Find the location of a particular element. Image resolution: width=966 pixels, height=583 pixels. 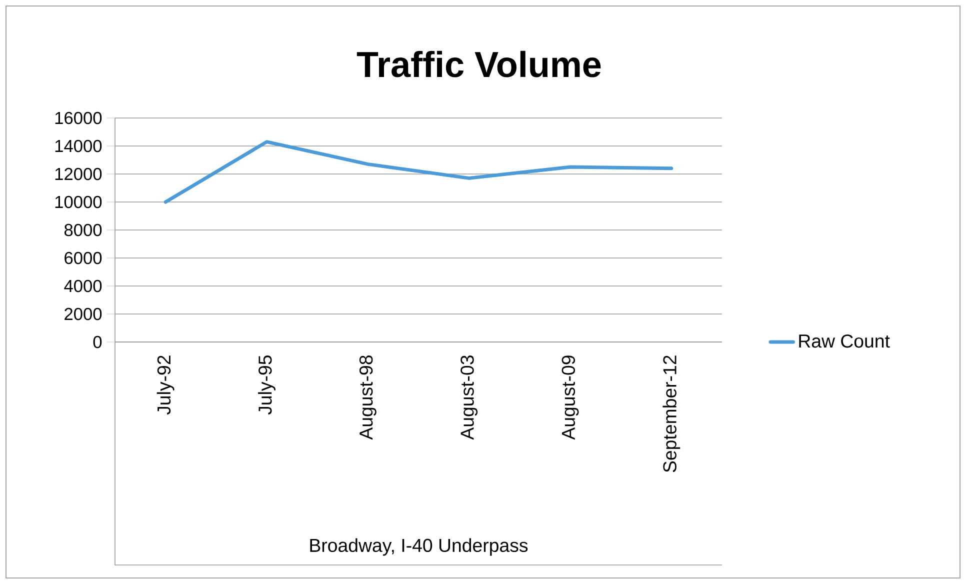

x-tick-label: July-92 is located at coordinates (165, 385).